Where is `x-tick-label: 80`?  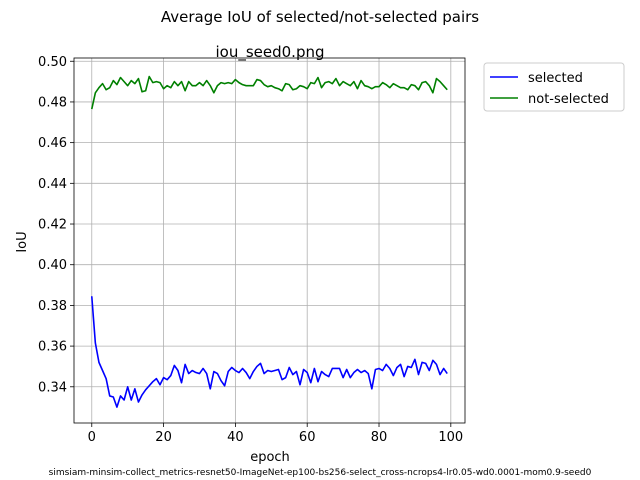
x-tick-label: 80 is located at coordinates (379, 437).